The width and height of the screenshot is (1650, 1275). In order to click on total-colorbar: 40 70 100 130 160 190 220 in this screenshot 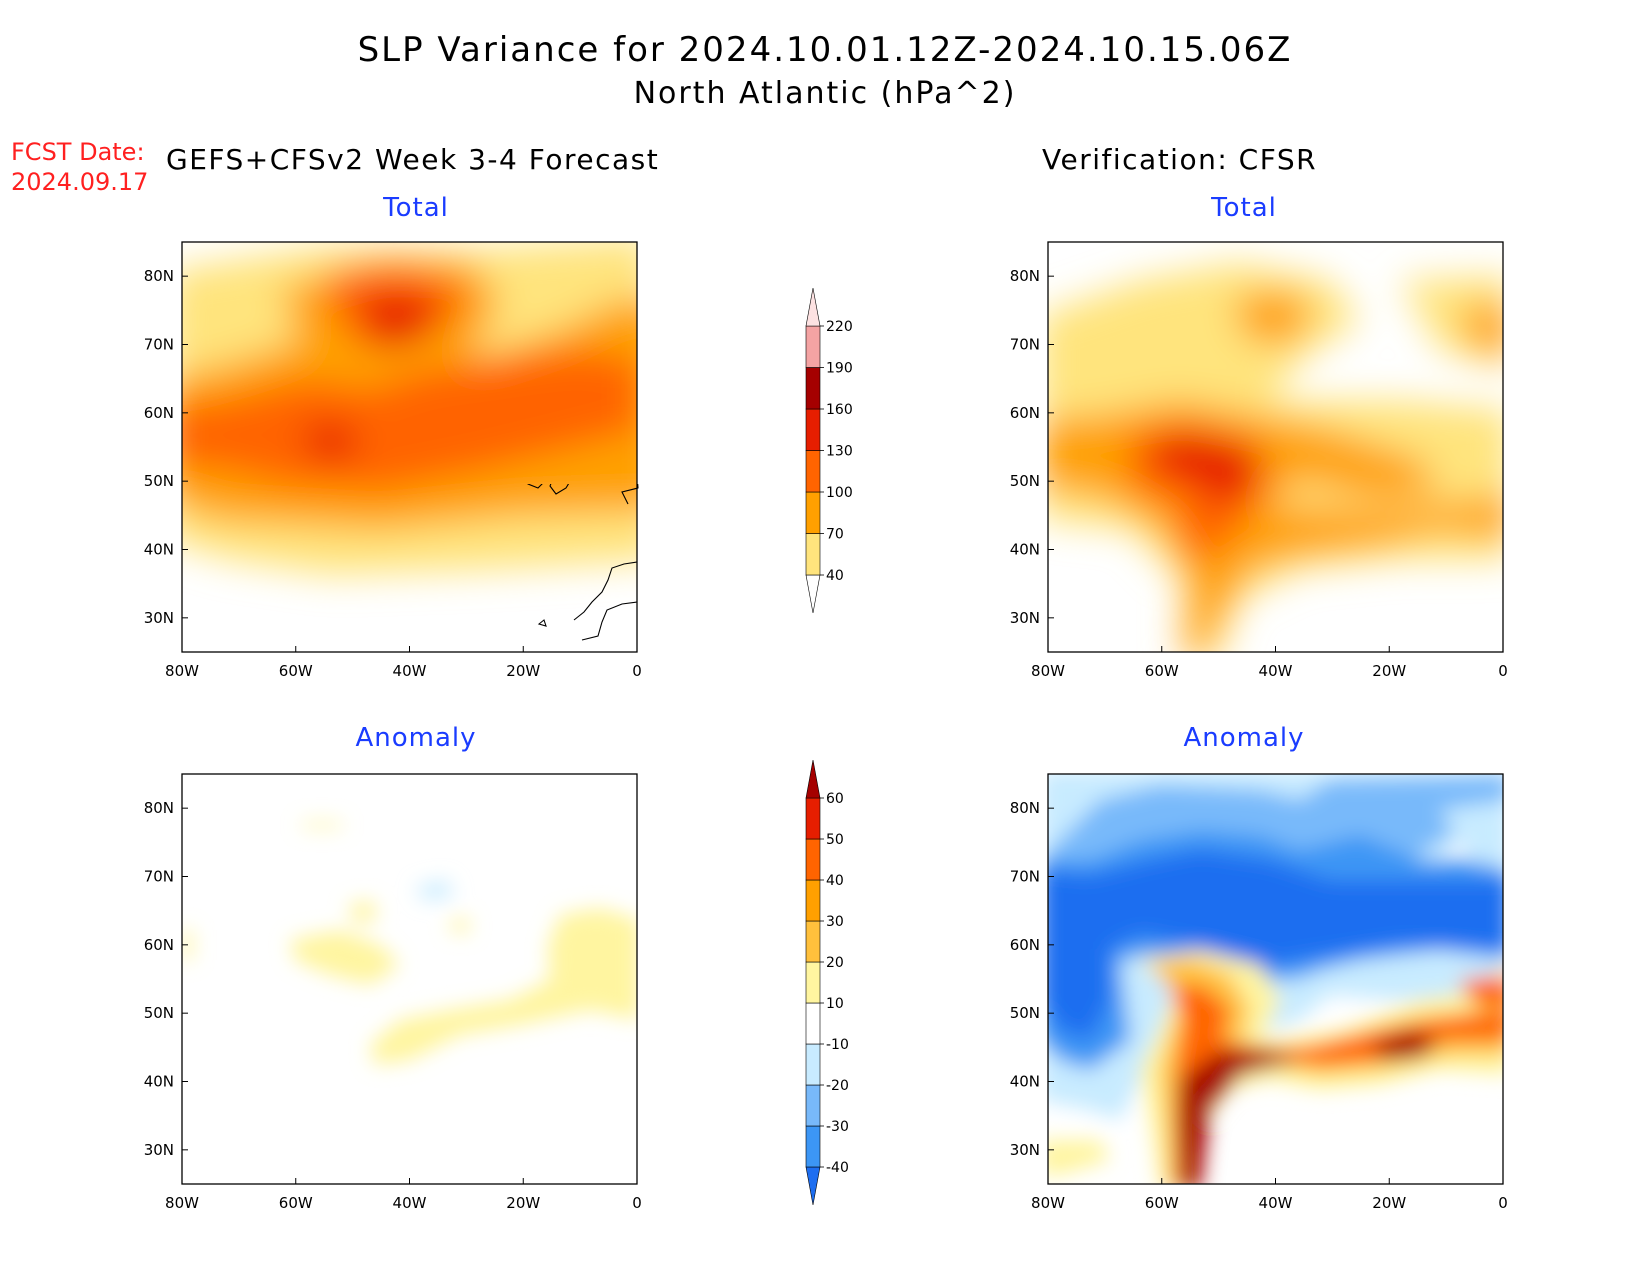, I will do `click(829, 450)`.